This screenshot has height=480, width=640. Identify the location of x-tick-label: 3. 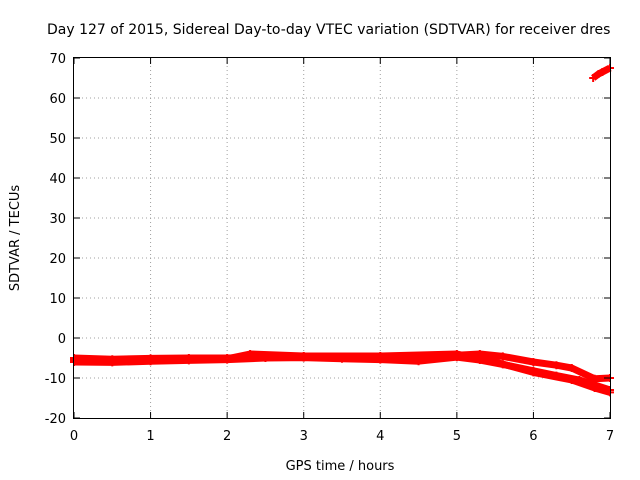
(304, 436).